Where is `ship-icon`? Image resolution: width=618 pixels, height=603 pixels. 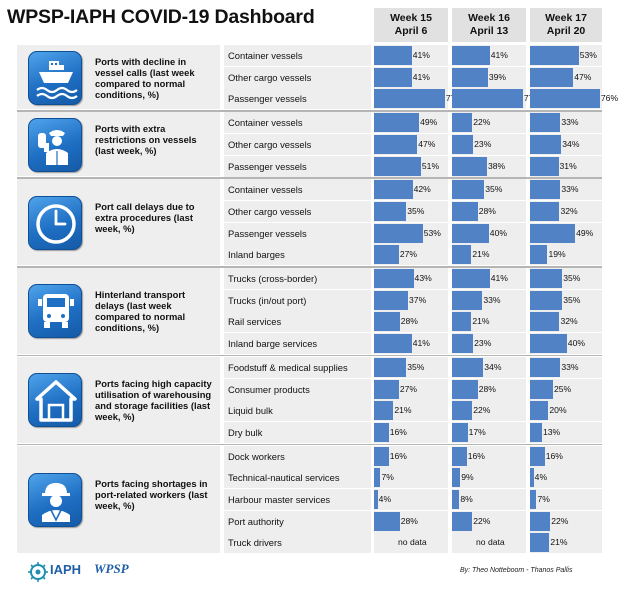 ship-icon is located at coordinates (55, 77).